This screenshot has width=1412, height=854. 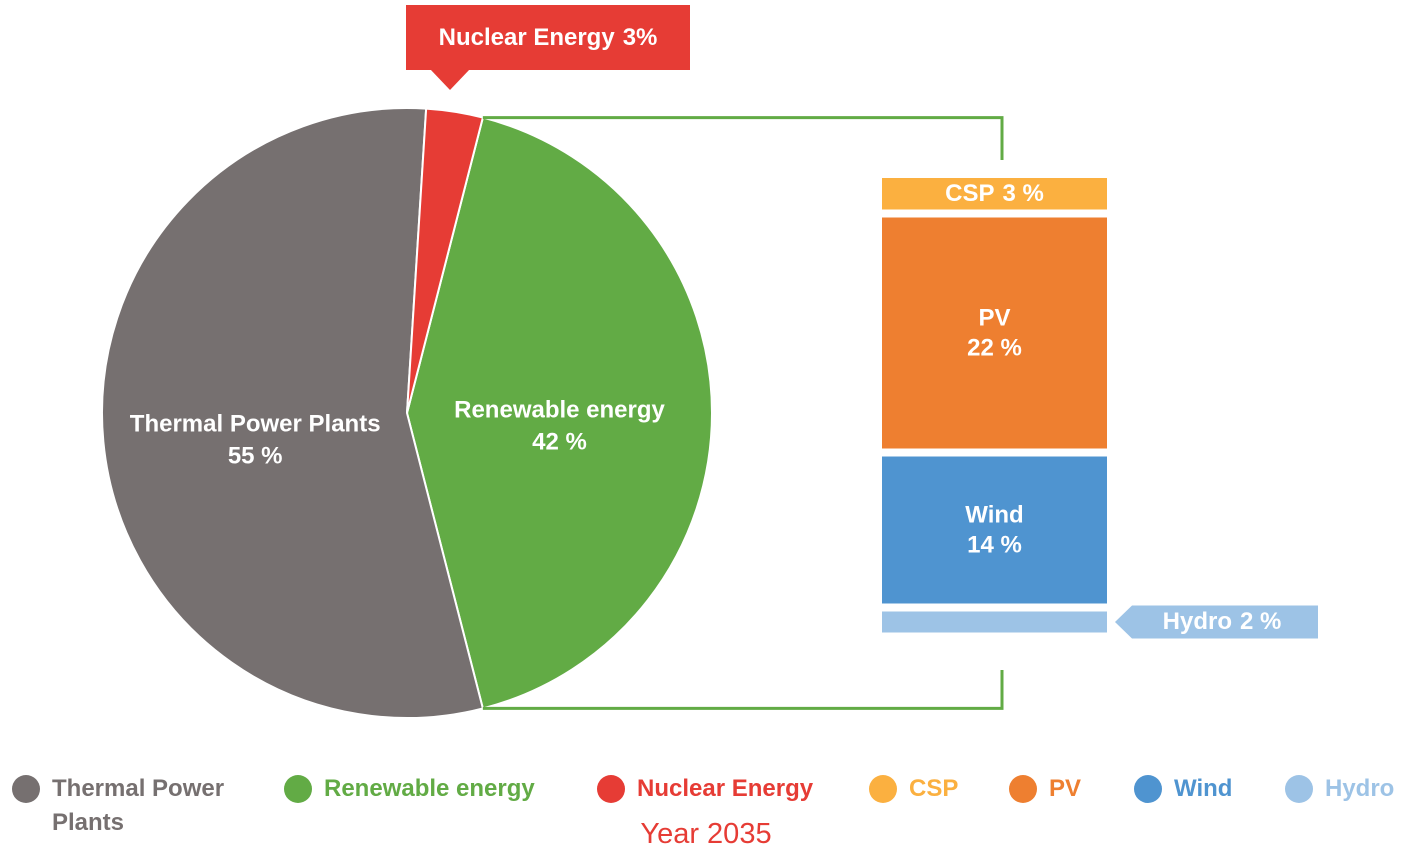 What do you see at coordinates (706, 834) in the screenshot?
I see `caption: Year 2035` at bounding box center [706, 834].